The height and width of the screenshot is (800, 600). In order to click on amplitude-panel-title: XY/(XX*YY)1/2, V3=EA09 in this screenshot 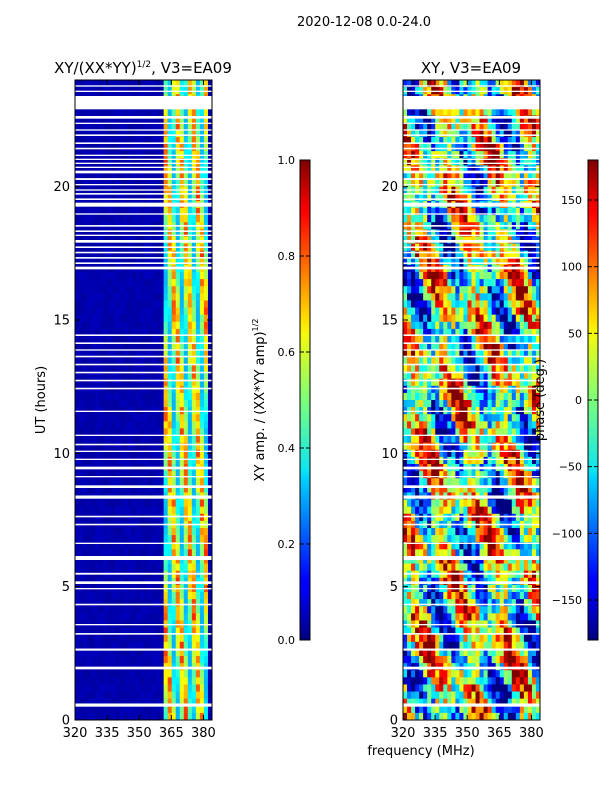, I will do `click(143, 68)`.